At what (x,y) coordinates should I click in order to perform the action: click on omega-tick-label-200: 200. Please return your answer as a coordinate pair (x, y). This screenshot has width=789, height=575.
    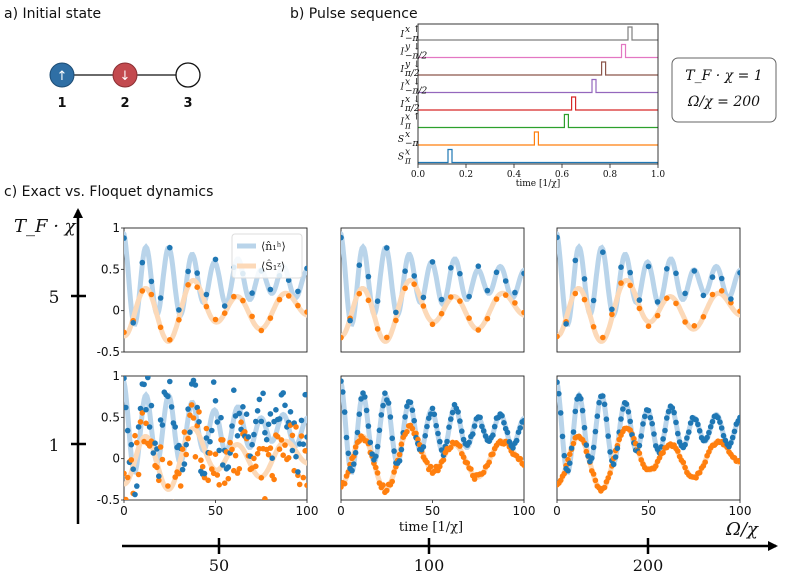
    Looking at the image, I should click on (648, 565).